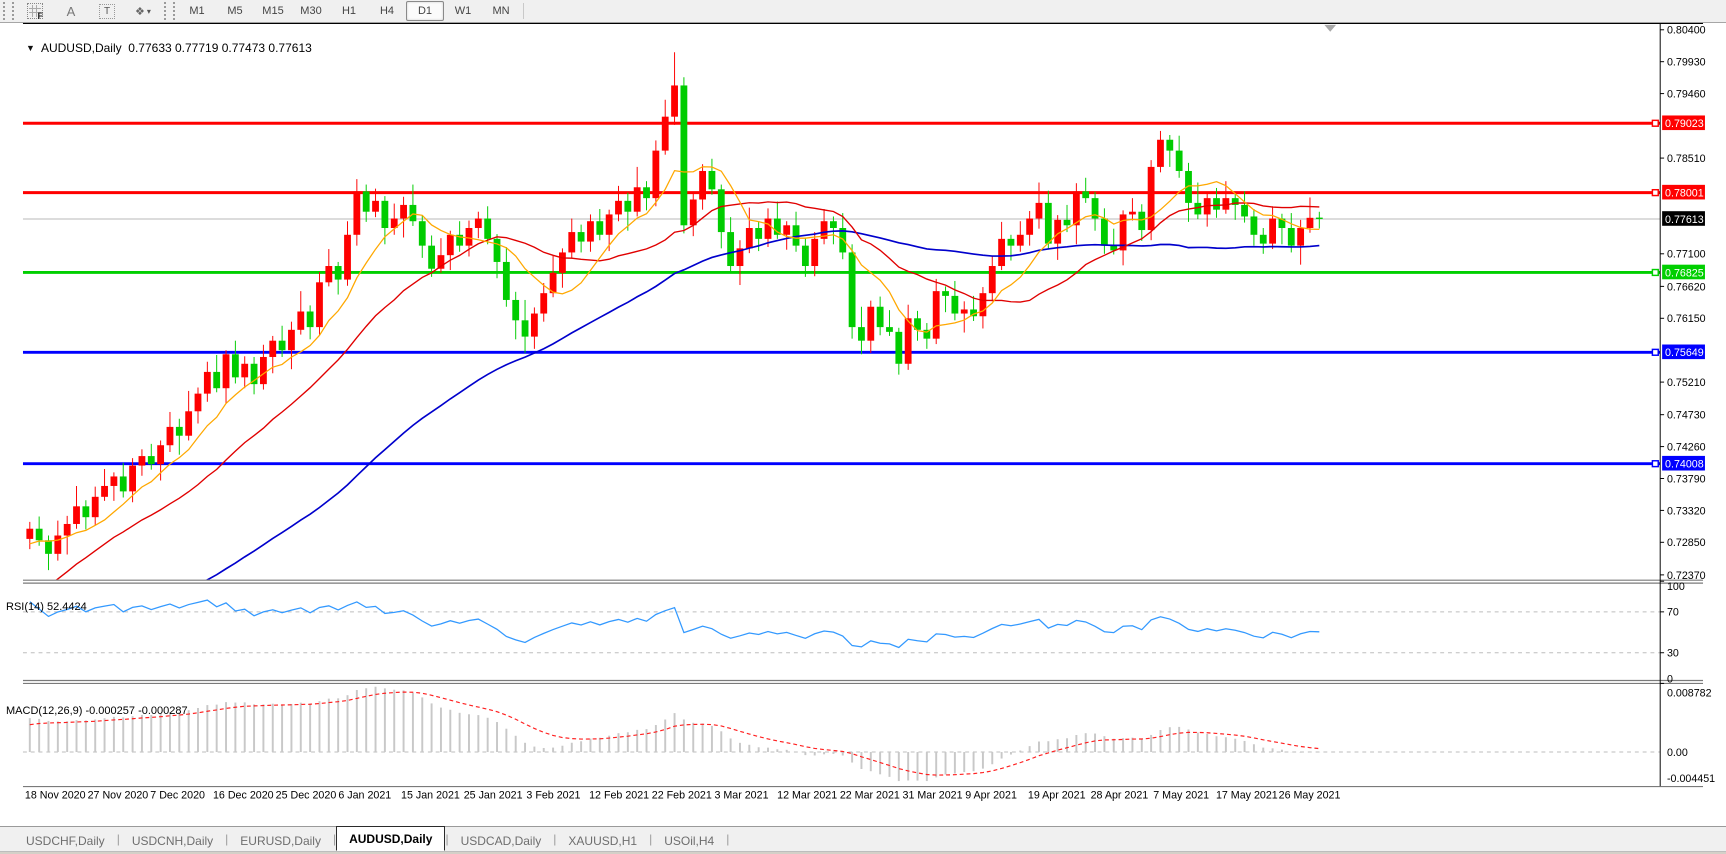 The height and width of the screenshot is (854, 1726). Describe the element at coordinates (807, 796) in the screenshot. I see `date-axis-label: 12 Mar 2021` at that location.